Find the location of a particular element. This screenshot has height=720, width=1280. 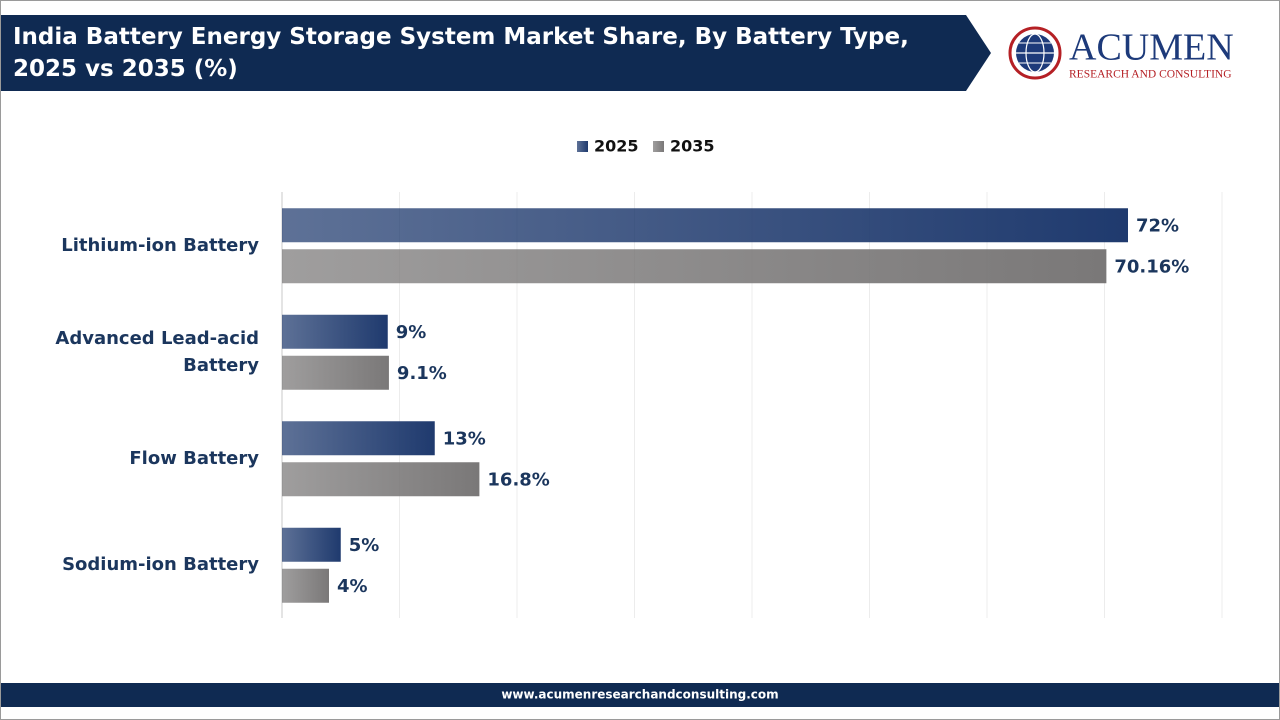

logo: ACUMEN RESEARCH AND CONSULTING is located at coordinates (1121, 53).